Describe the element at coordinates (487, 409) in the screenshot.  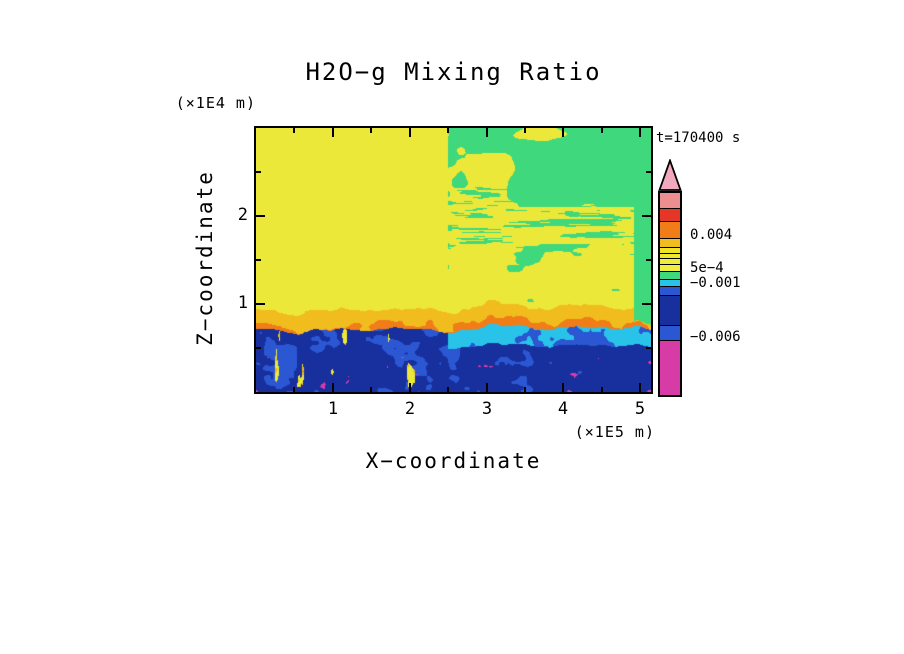
I see `x-tick-label: 3` at that location.